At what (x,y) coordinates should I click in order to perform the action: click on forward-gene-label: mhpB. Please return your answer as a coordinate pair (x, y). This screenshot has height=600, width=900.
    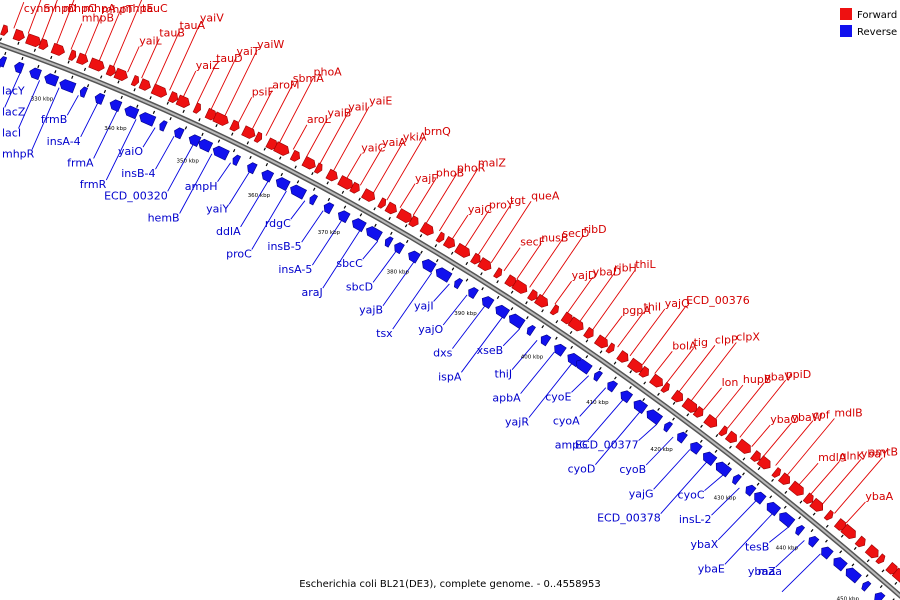
    Looking at the image, I should click on (98, 18).